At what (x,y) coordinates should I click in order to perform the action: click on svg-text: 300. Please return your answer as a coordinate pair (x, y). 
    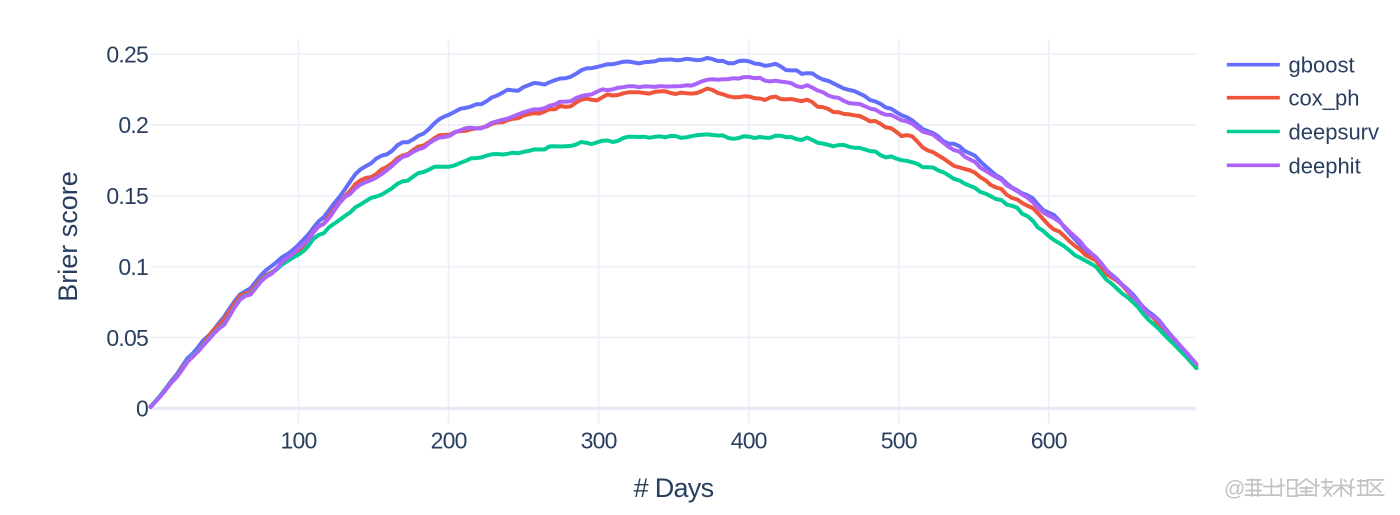
    Looking at the image, I should click on (599, 441).